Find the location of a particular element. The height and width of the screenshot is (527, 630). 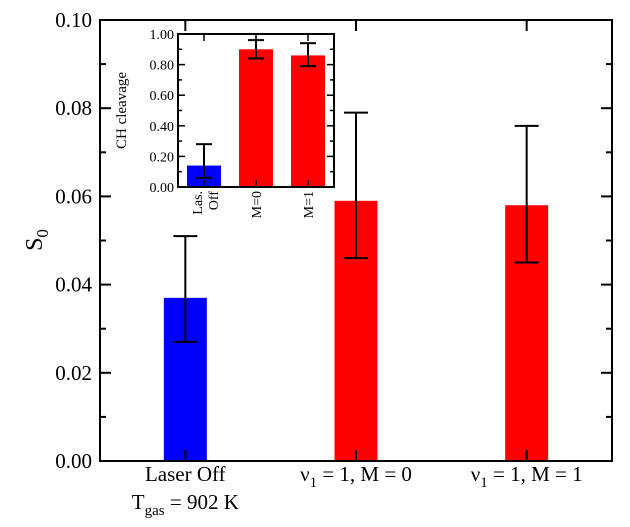

y-tick-label: 0.02 is located at coordinates (73, 373).